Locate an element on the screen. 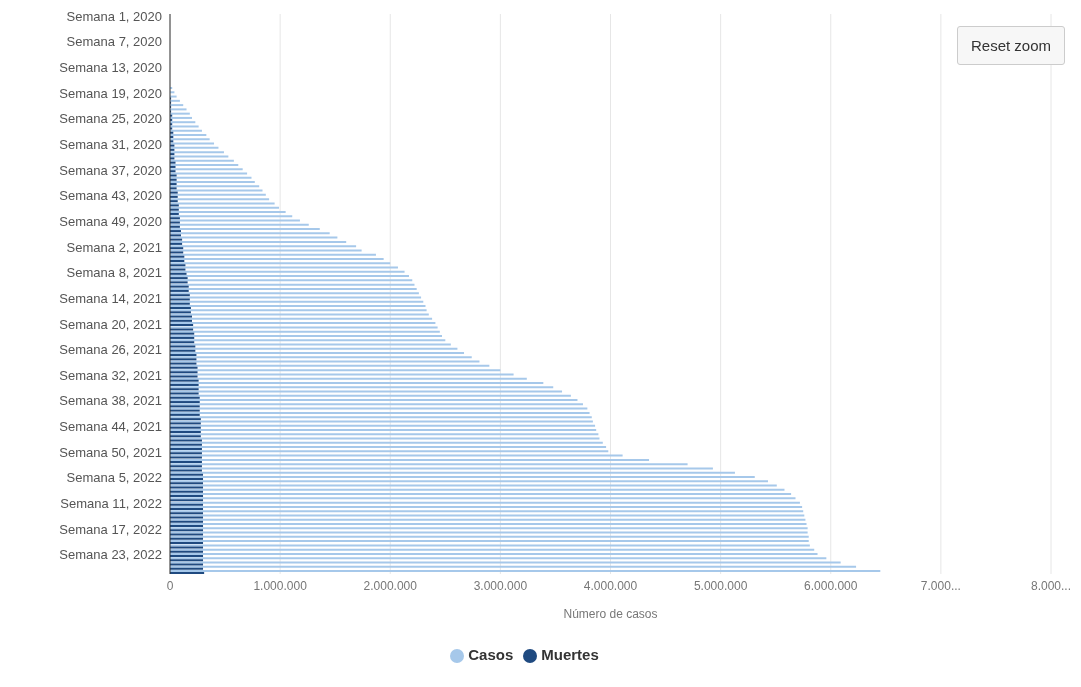 Image resolution: width=1081 pixels, height=687 pixels. y-tick-label: Semana 17, 2022 is located at coordinates (110, 529).